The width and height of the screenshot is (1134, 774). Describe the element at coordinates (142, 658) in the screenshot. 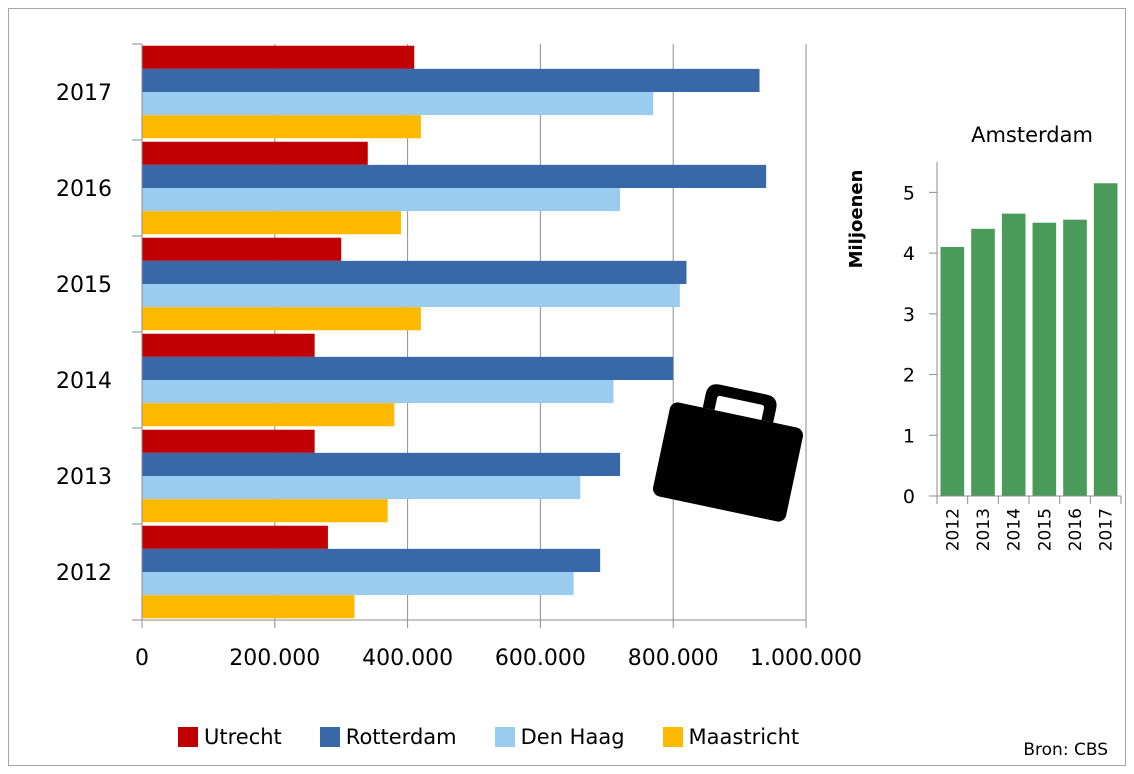

I see `x-tick-label: 0` at that location.